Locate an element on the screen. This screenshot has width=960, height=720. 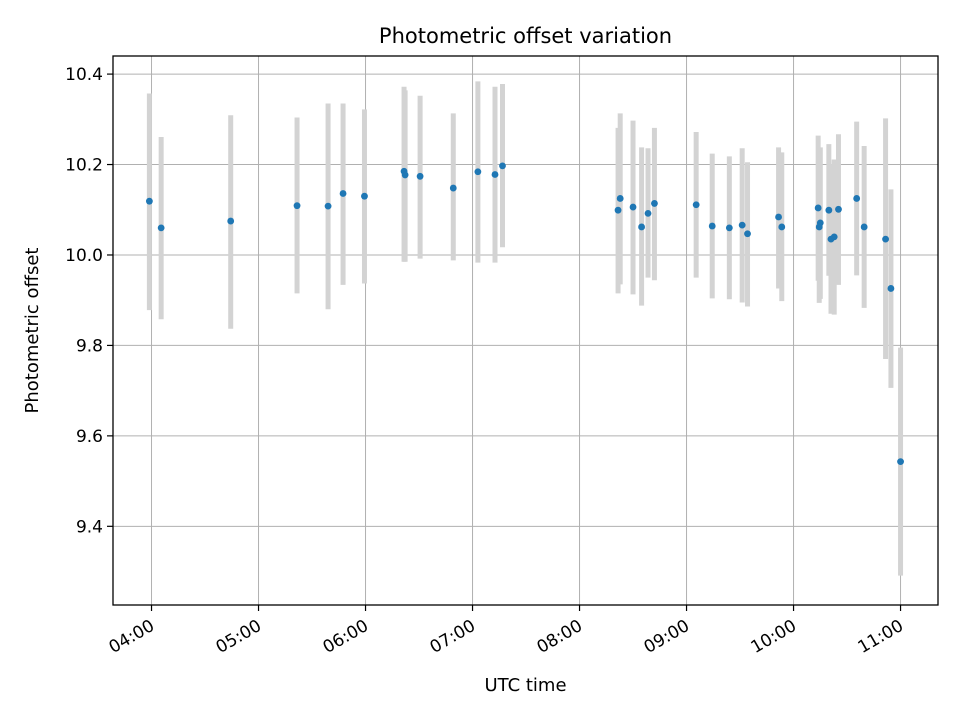
y-tick-label: 9.6 is located at coordinates (89, 437).